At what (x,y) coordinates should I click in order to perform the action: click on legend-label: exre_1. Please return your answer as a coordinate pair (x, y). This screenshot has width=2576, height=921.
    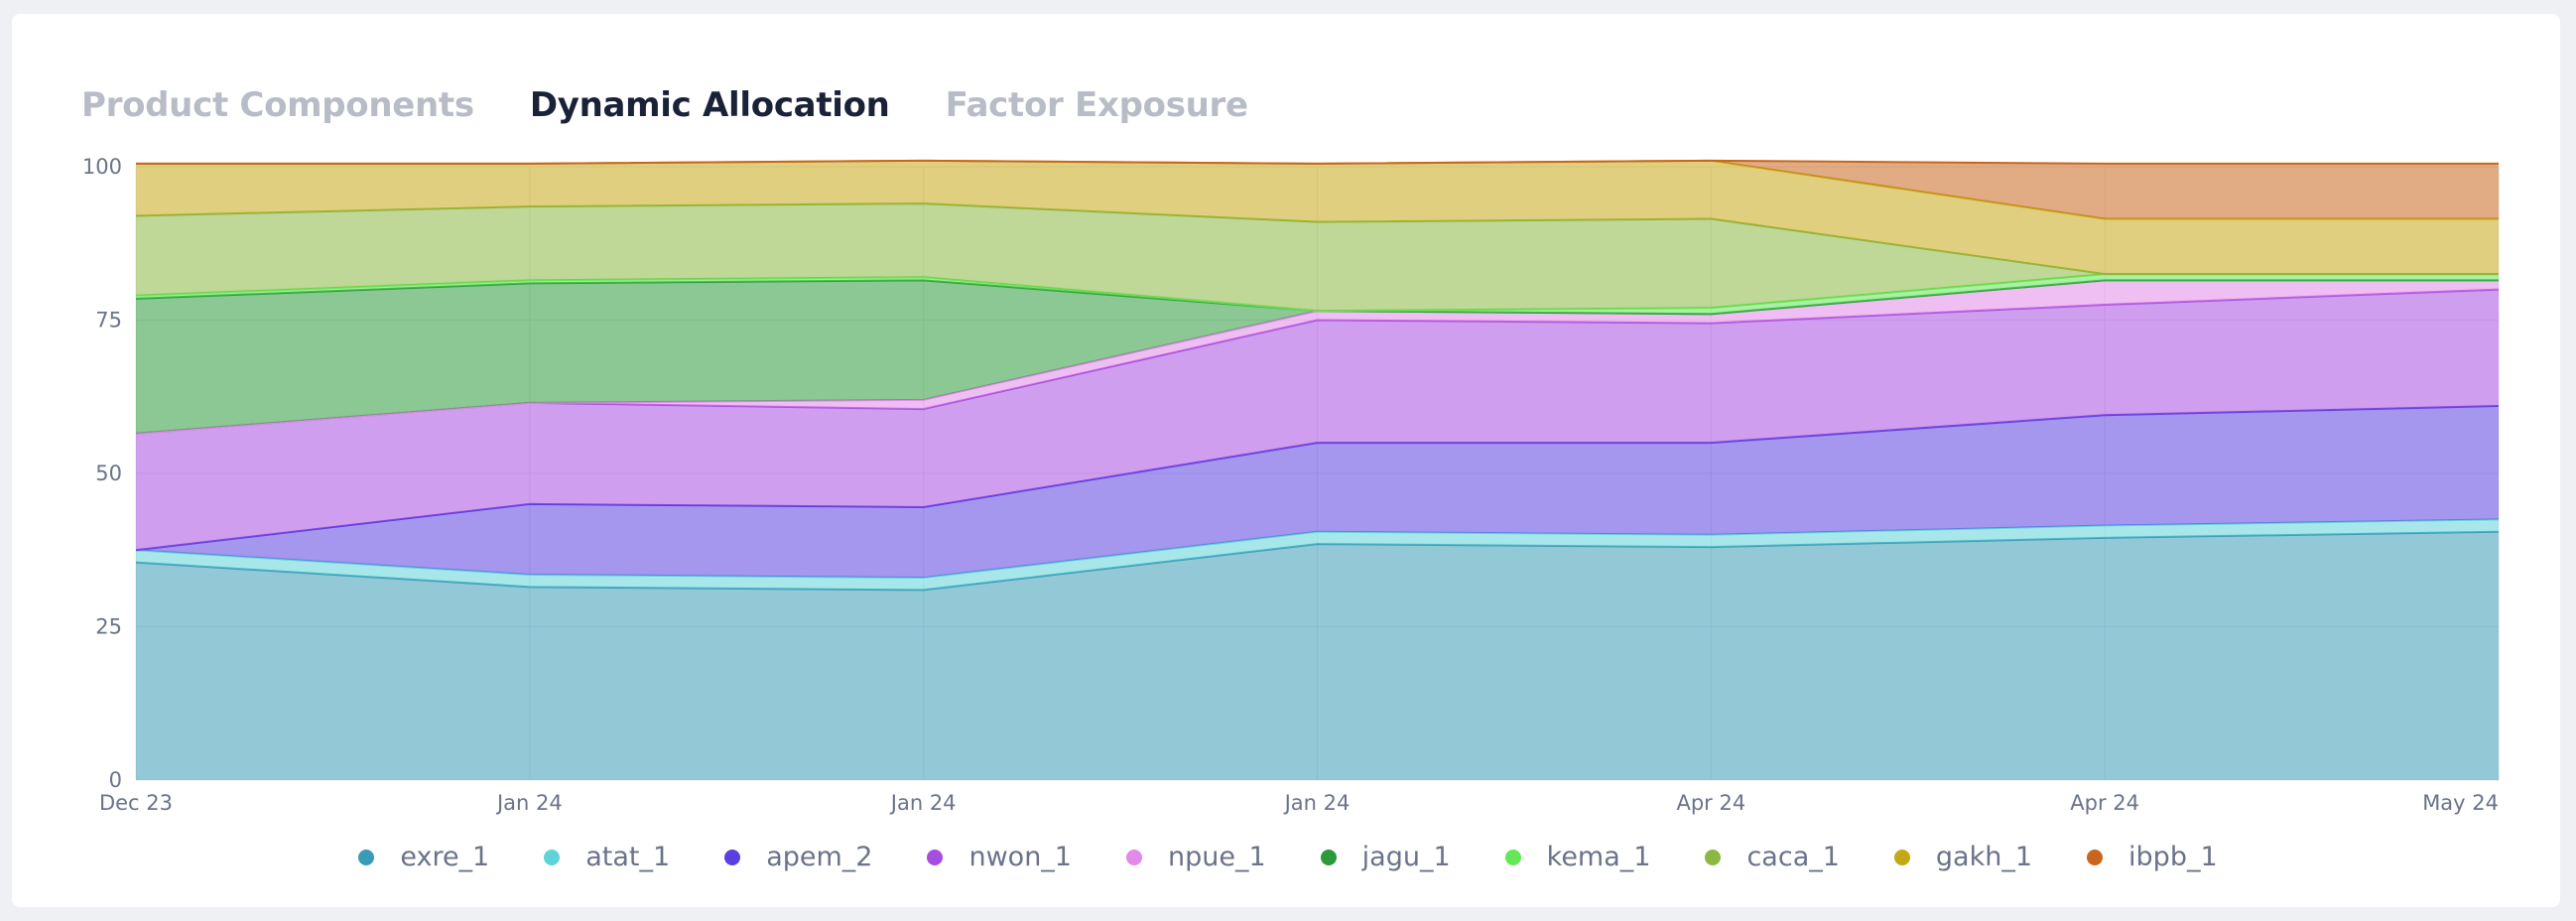
    Looking at the image, I should click on (445, 857).